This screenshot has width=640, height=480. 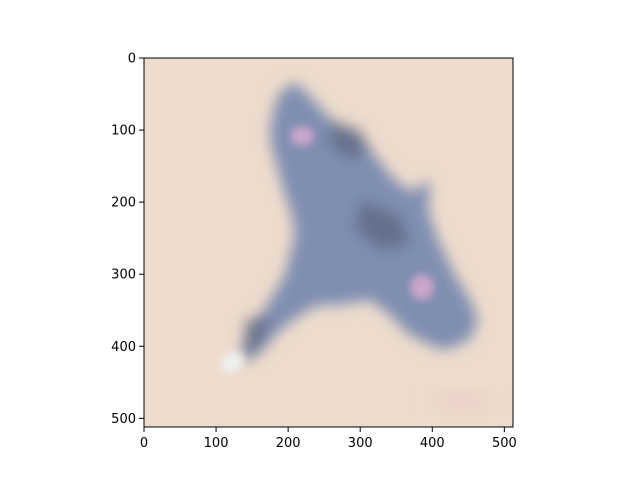 I want to click on pink-smudge, so click(x=462, y=402).